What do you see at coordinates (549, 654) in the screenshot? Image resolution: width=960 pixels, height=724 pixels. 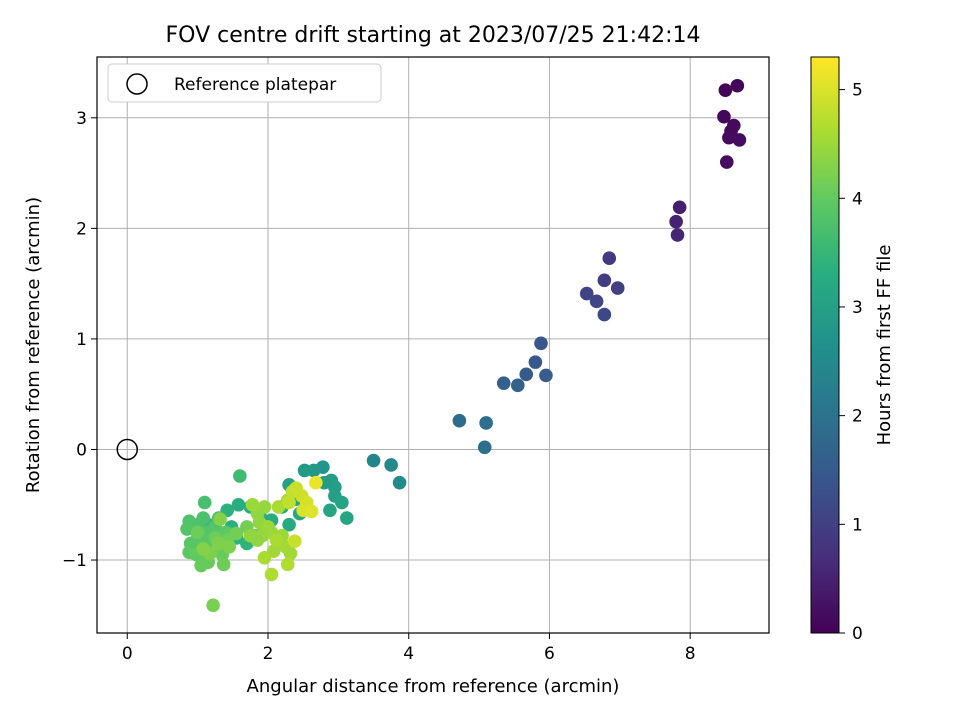 I see `x-tick-label: 6` at bounding box center [549, 654].